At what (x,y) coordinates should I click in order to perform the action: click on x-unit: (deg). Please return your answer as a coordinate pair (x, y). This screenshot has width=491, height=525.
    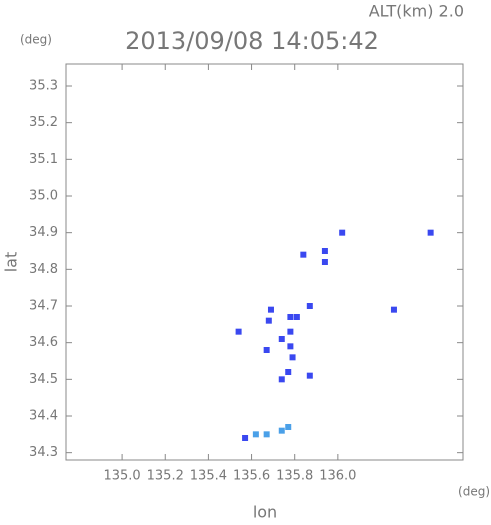
    Looking at the image, I should click on (474, 492).